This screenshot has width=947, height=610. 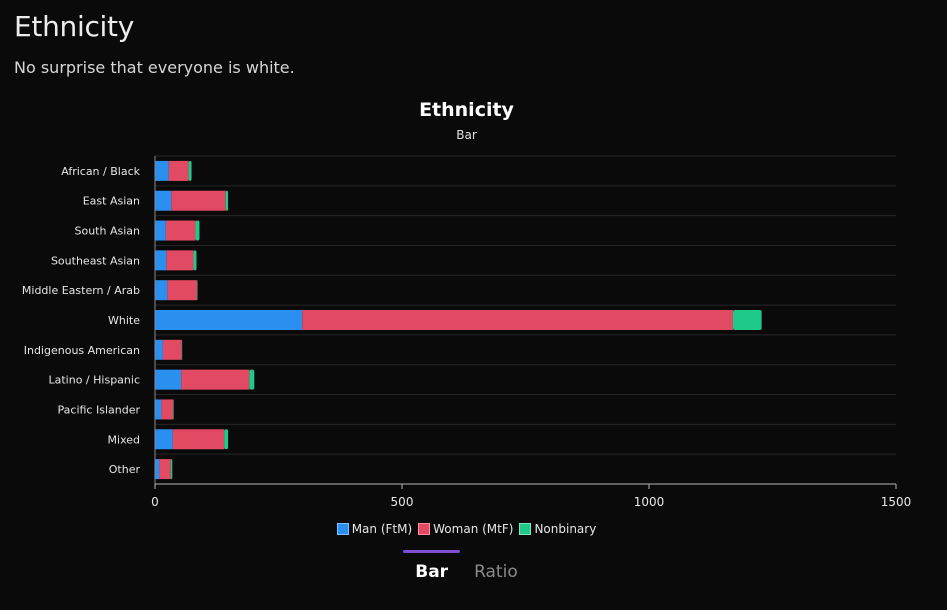 What do you see at coordinates (124, 439) in the screenshot?
I see `category-label: Mixed` at bounding box center [124, 439].